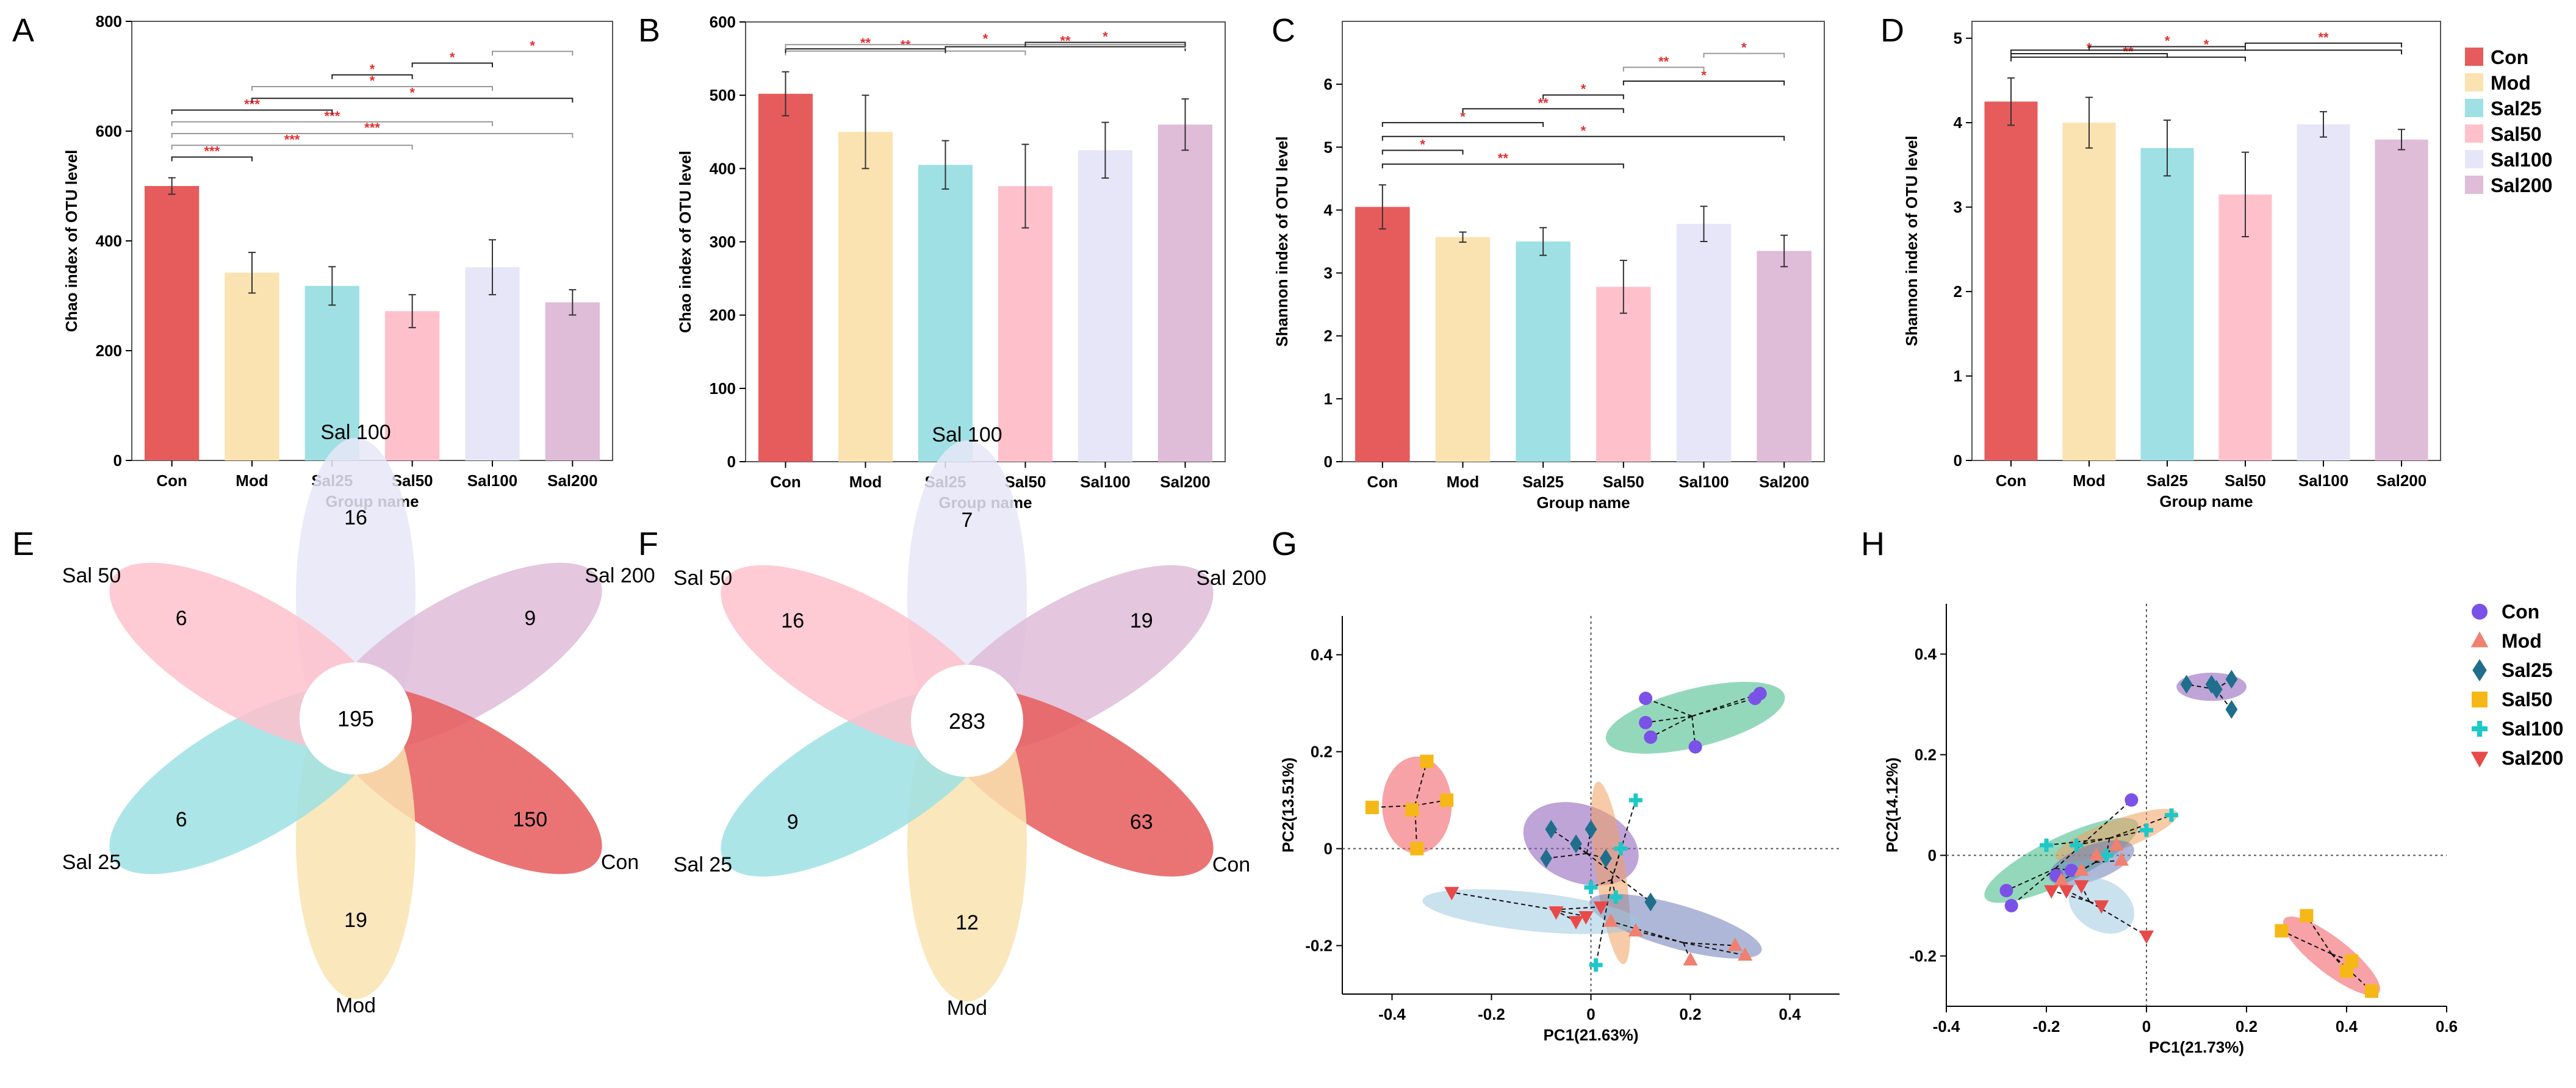 The width and height of the screenshot is (2576, 1088). I want to click on x-tick-label: Sal200, so click(1784, 482).